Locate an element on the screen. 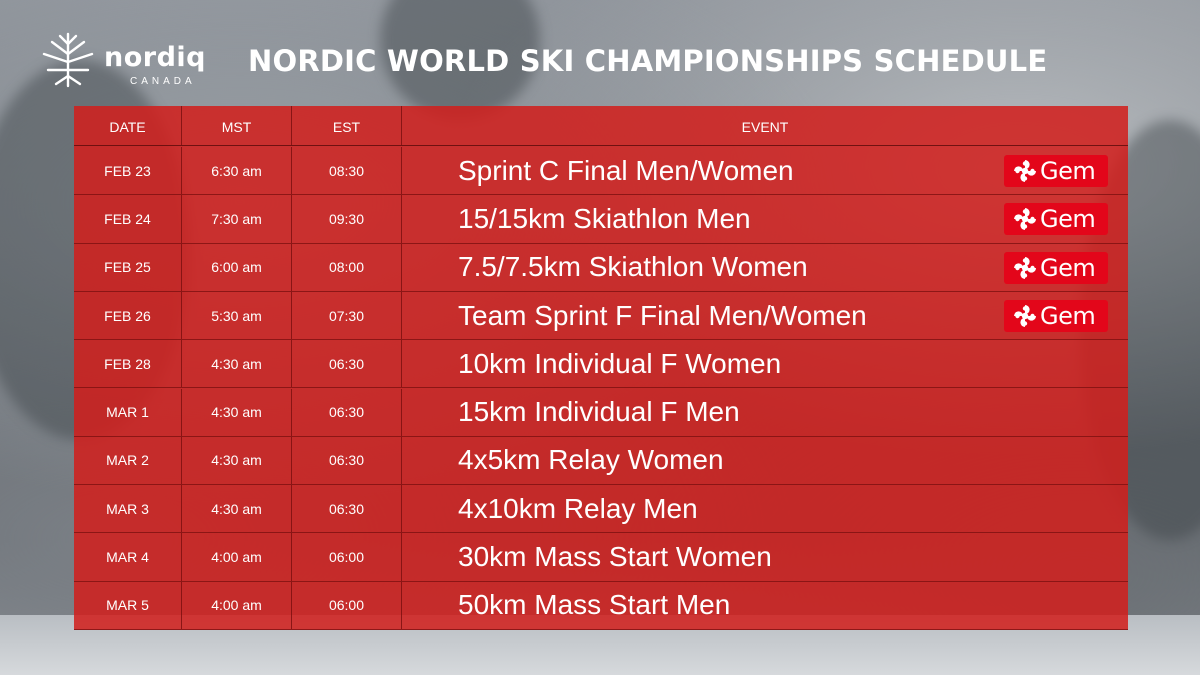  row-est: 08:00 is located at coordinates (347, 267).